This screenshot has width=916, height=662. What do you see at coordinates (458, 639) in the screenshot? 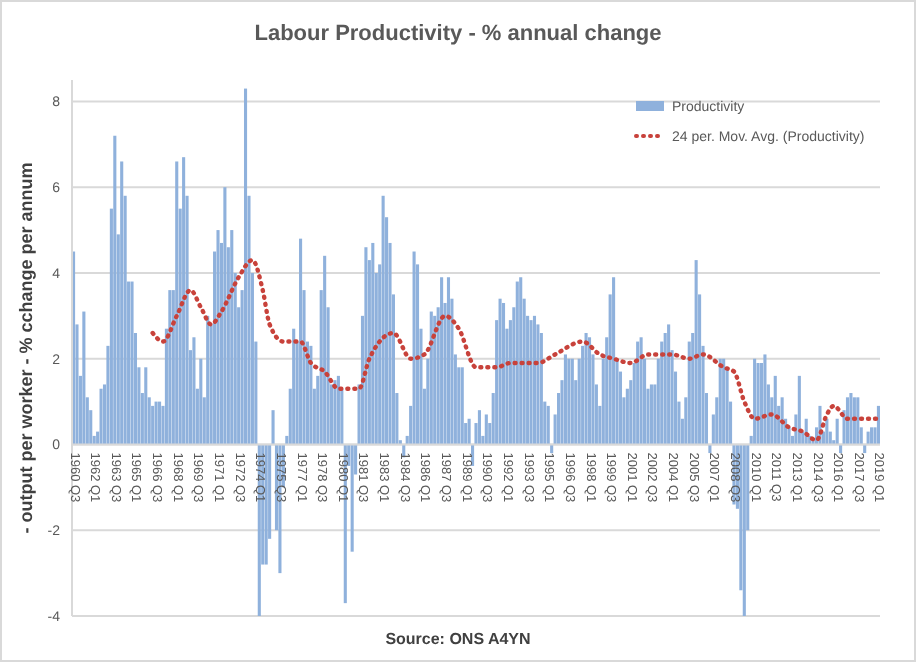
I see `source-note: Source: ONS A4YN` at bounding box center [458, 639].